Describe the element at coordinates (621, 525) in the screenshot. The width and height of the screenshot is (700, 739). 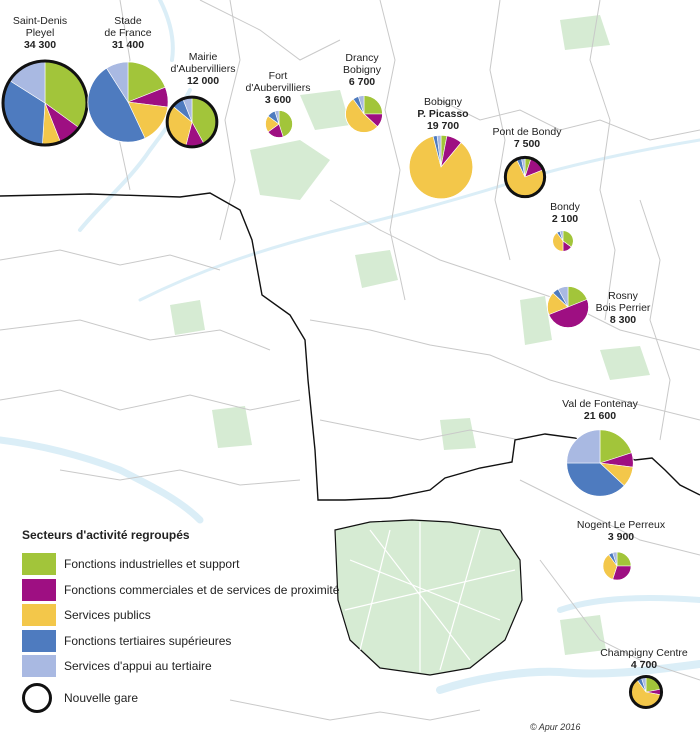
I see `station-name: Nogent Le Perreux` at that location.